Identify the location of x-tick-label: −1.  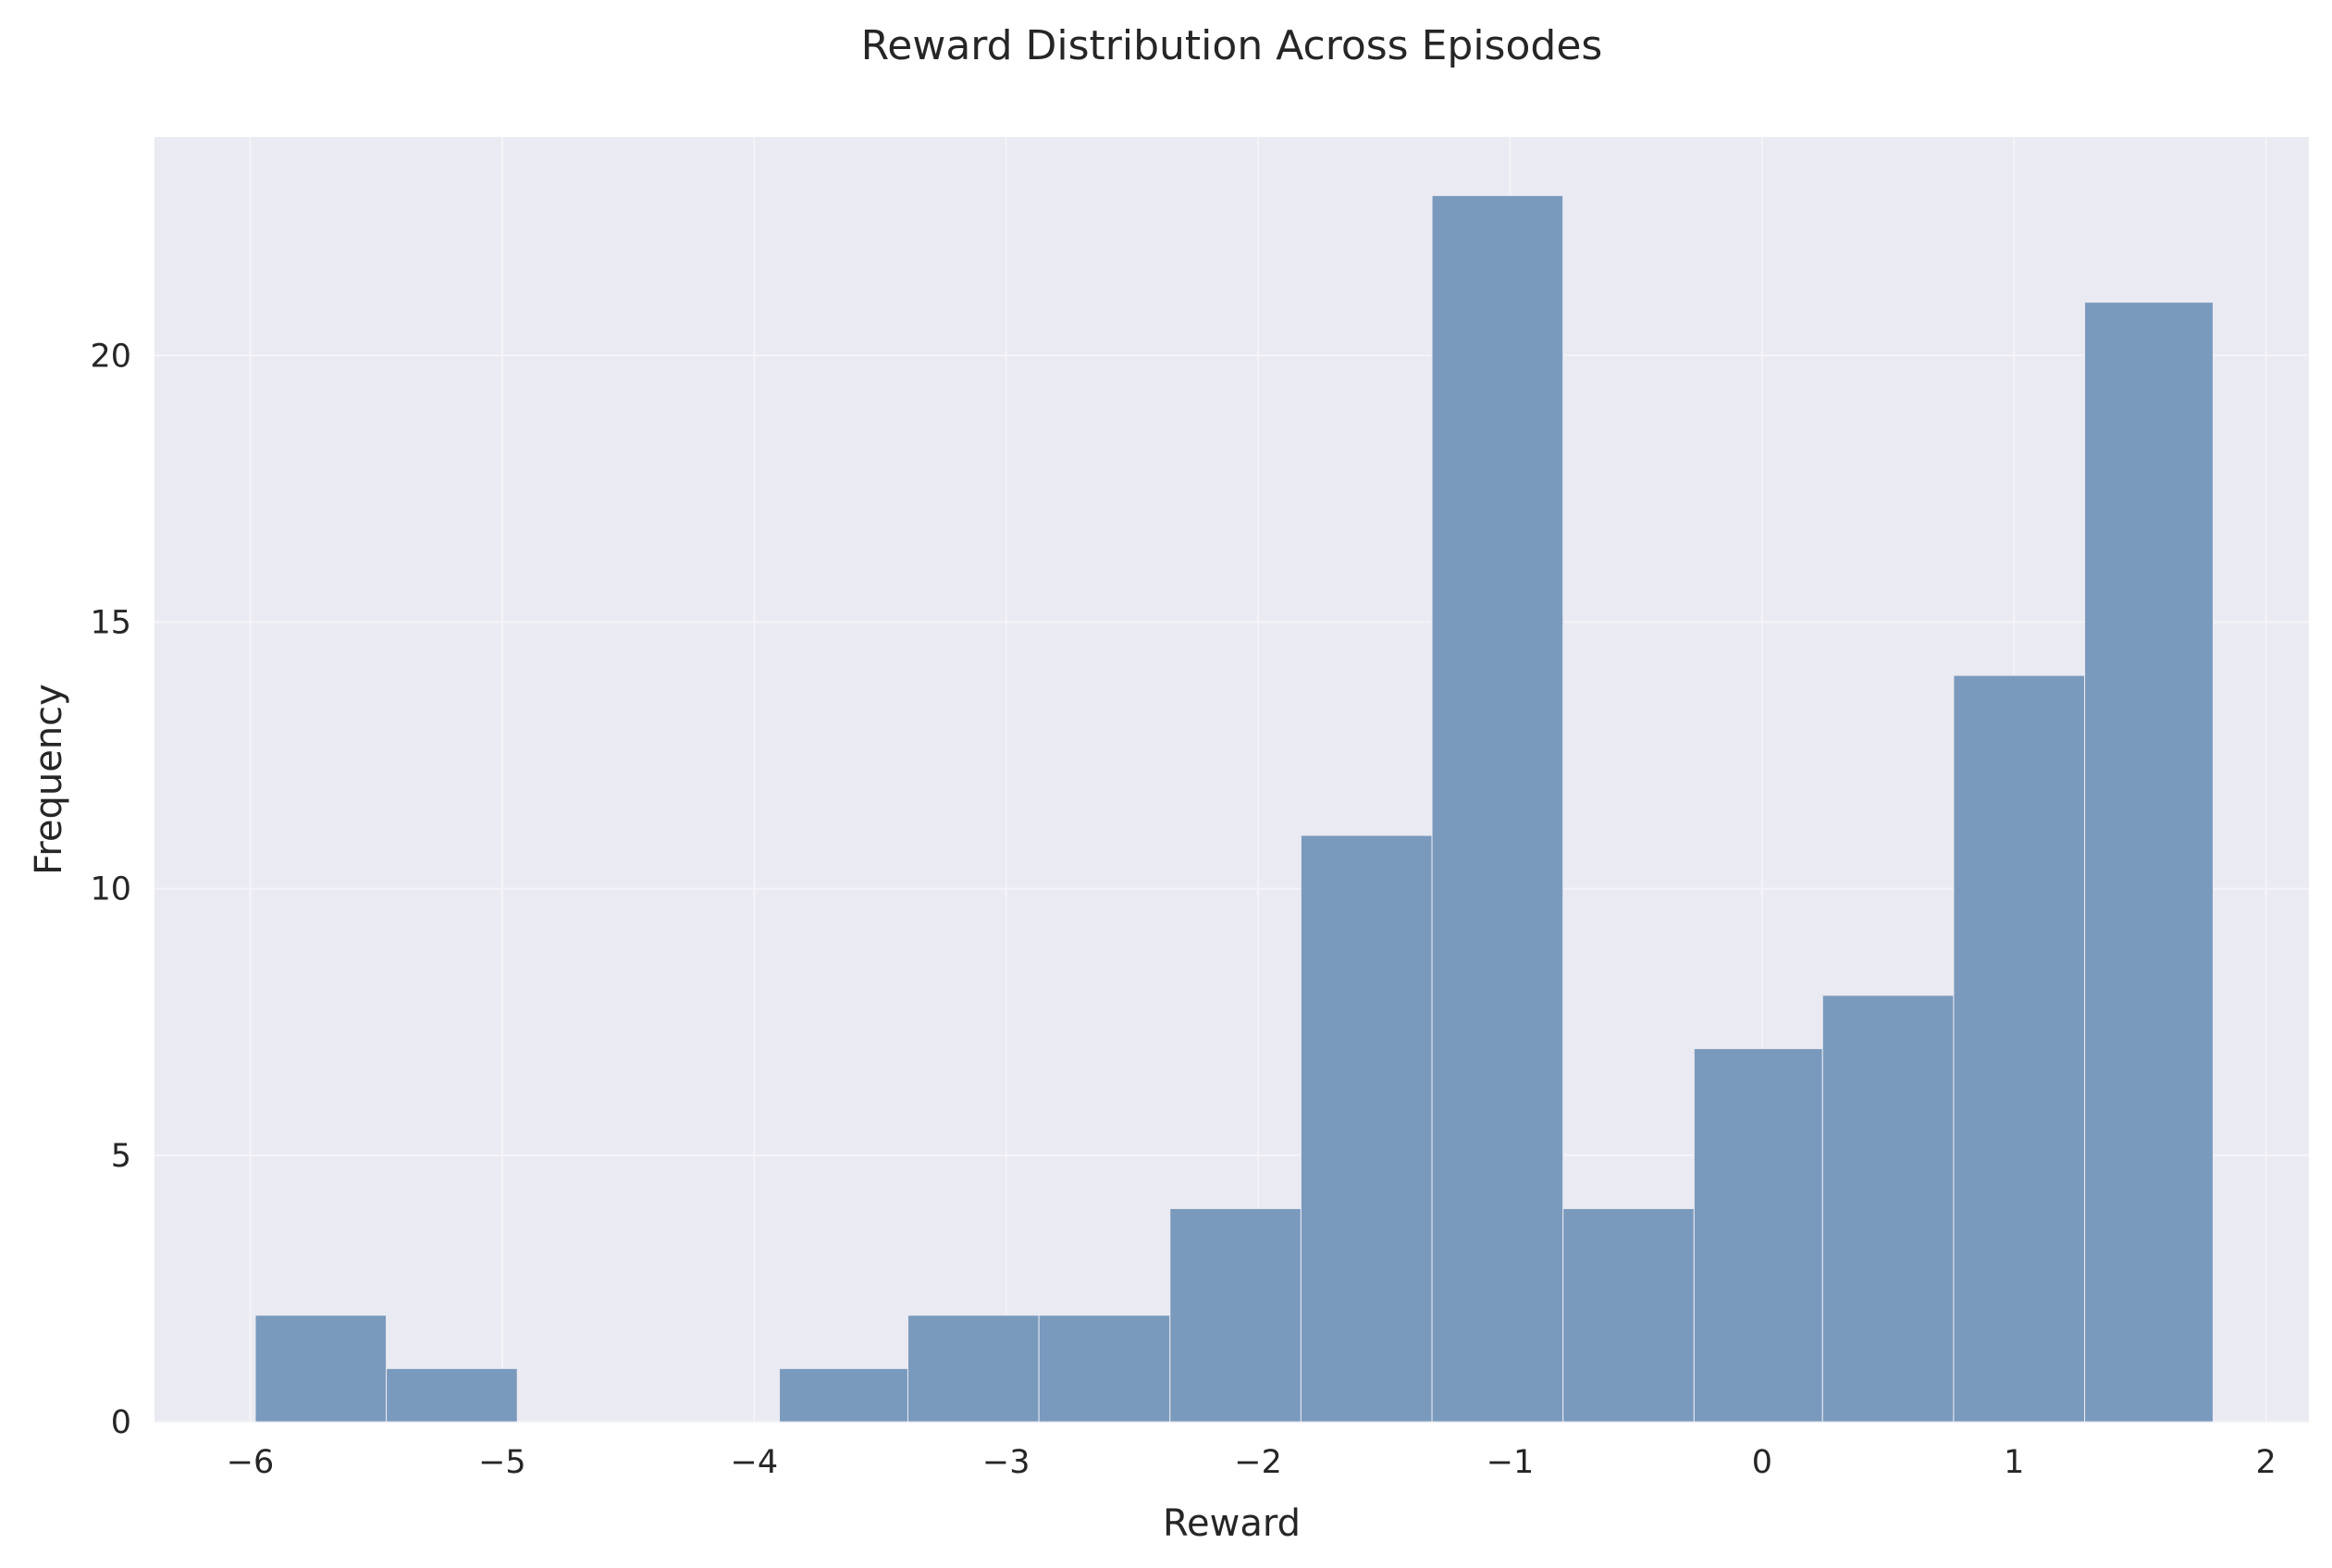
(1511, 1462).